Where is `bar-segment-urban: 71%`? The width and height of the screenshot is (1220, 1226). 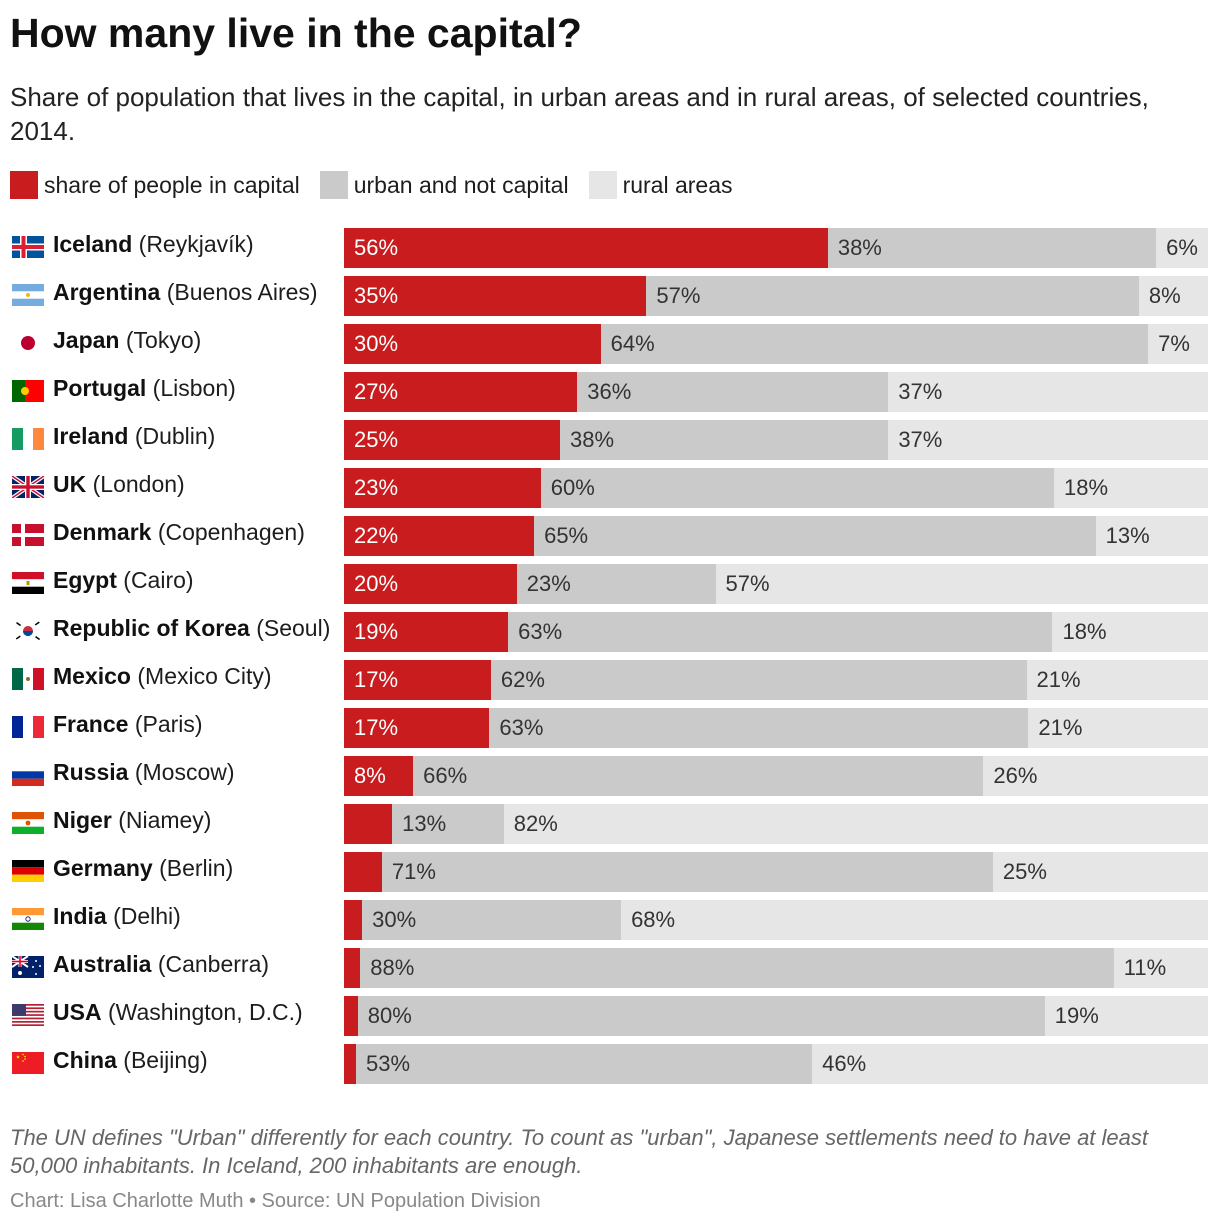
bar-segment-urban: 71% is located at coordinates (687, 872).